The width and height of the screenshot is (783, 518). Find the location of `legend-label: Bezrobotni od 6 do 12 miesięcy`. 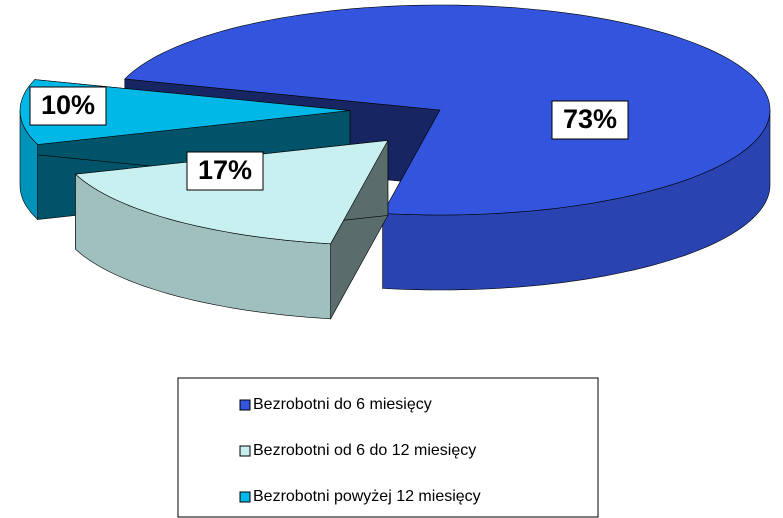

legend-label: Bezrobotni od 6 do 12 miesięcy is located at coordinates (364, 450).